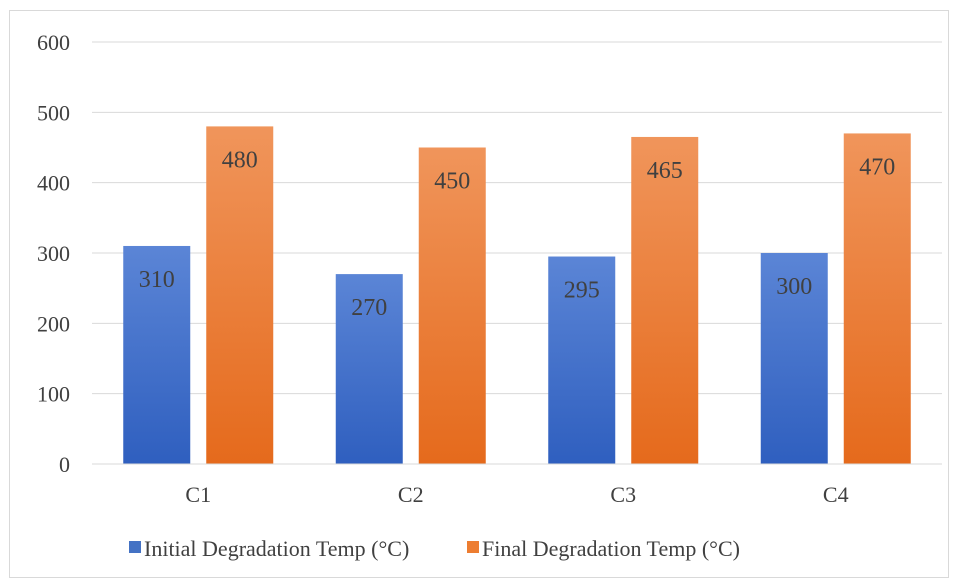  What do you see at coordinates (53, 112) in the screenshot?
I see `y-tick-label: 500` at bounding box center [53, 112].